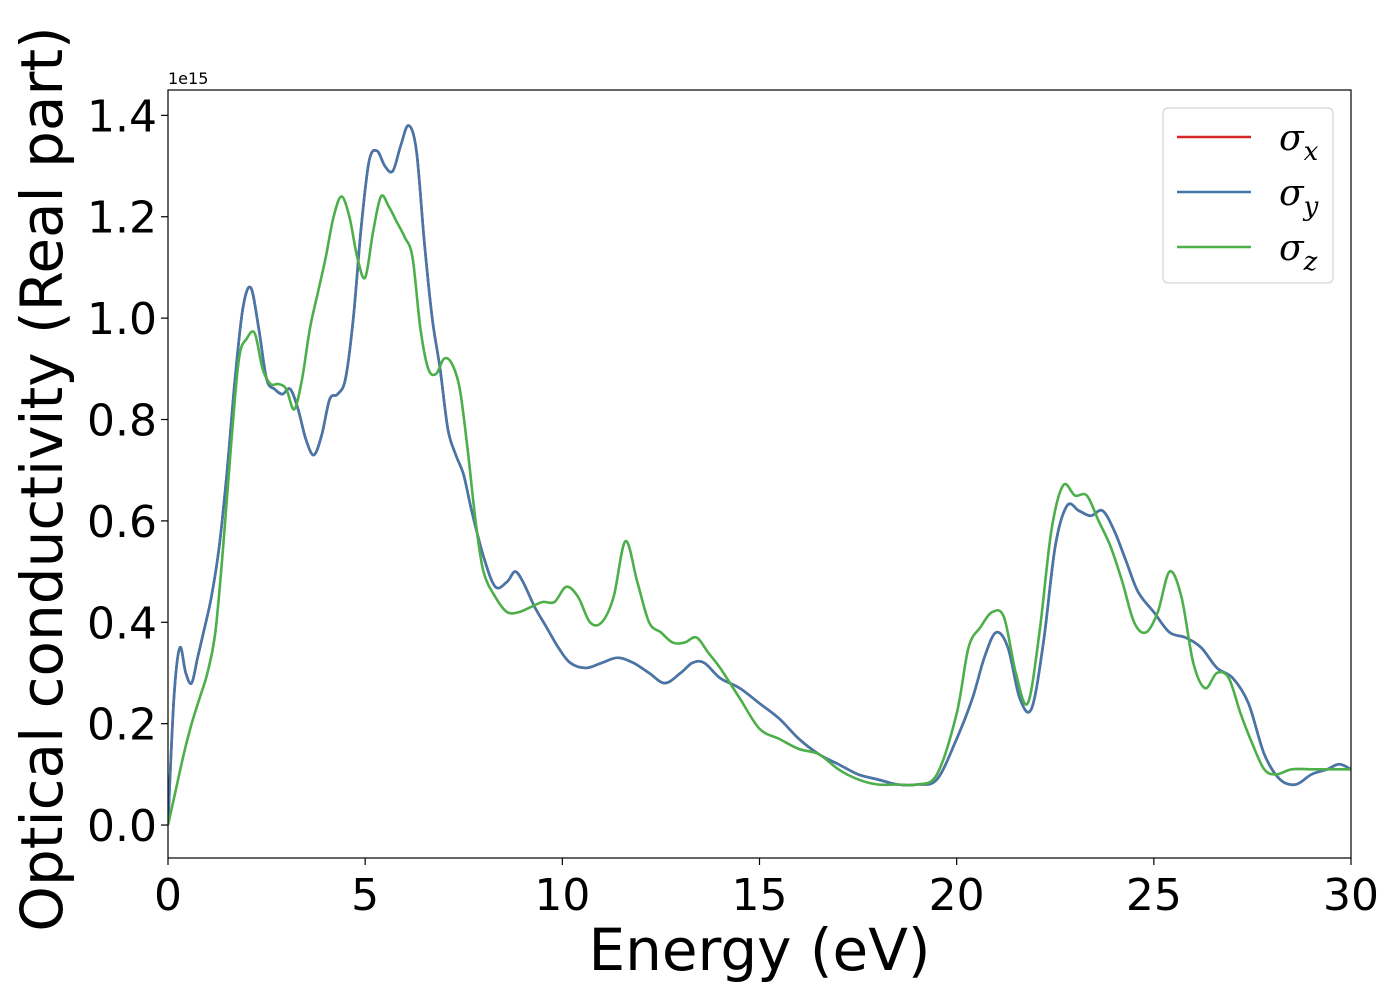  I want to click on x-tick-label: 15, so click(760, 895).